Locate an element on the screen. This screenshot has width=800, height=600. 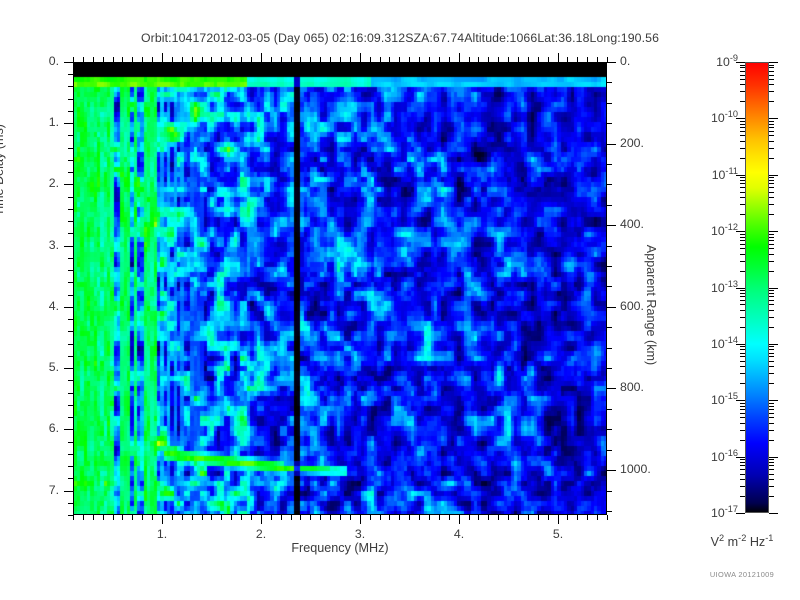
x-major-tick is located at coordinates (360, 519).